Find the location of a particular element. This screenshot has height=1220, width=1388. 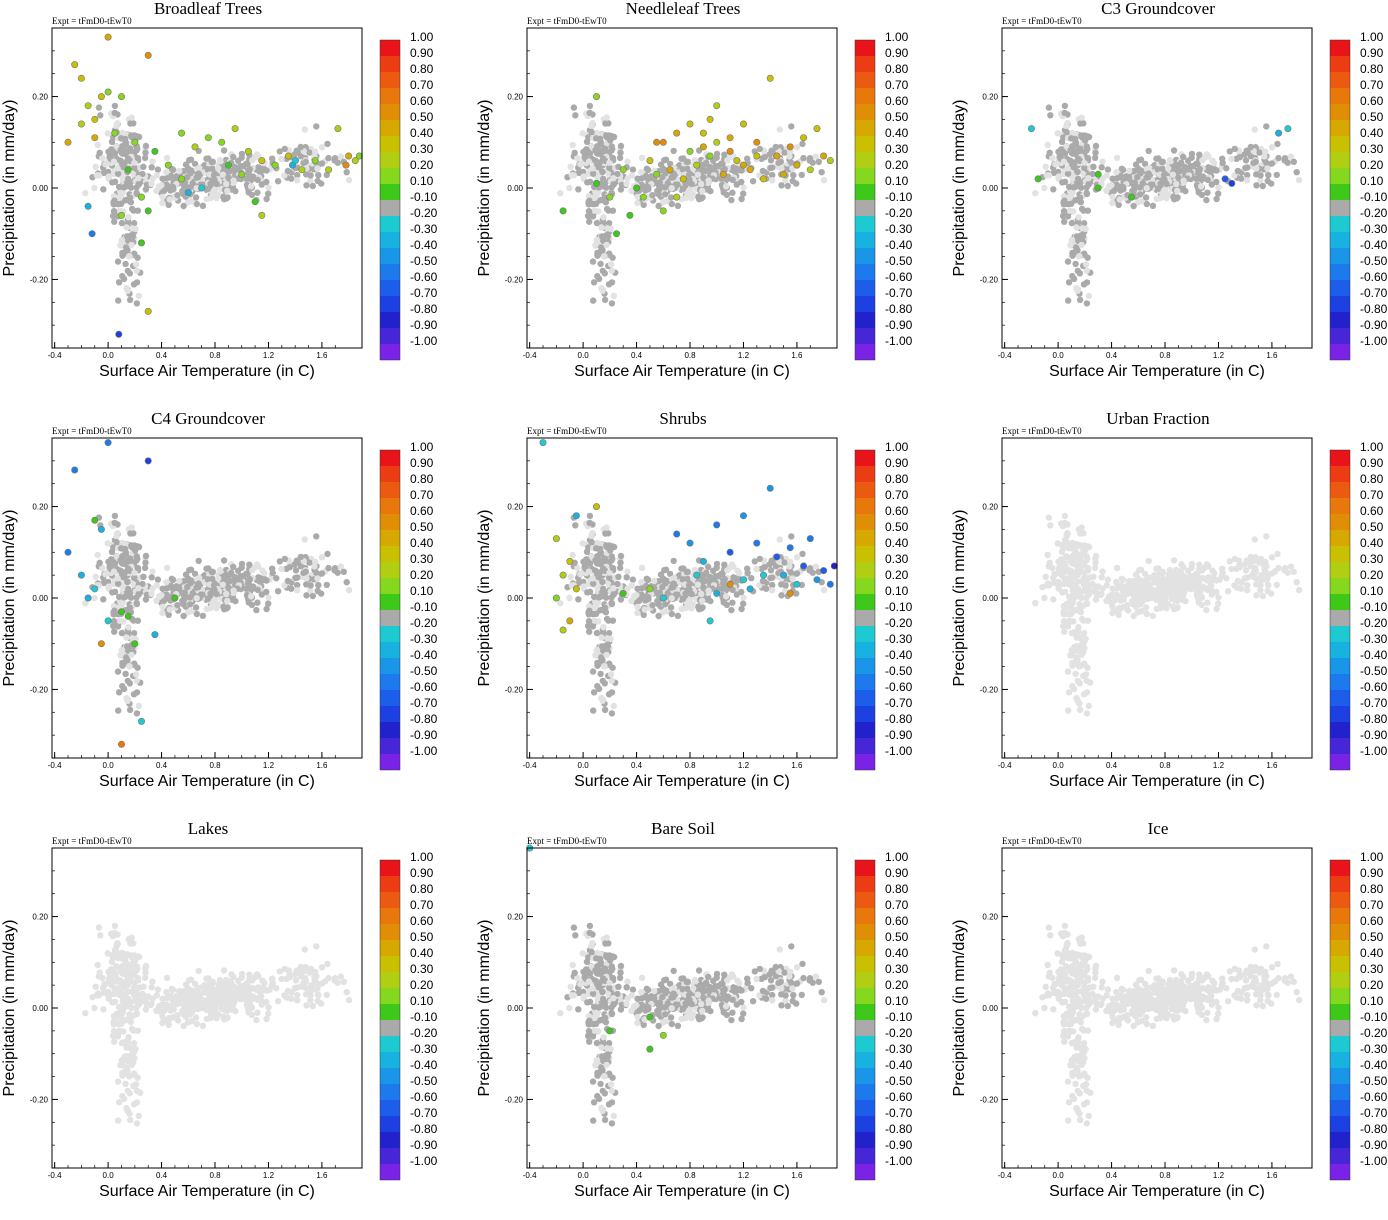

expt-annotation: Expt = tFmD0-tEwT0 is located at coordinates (92, 431).